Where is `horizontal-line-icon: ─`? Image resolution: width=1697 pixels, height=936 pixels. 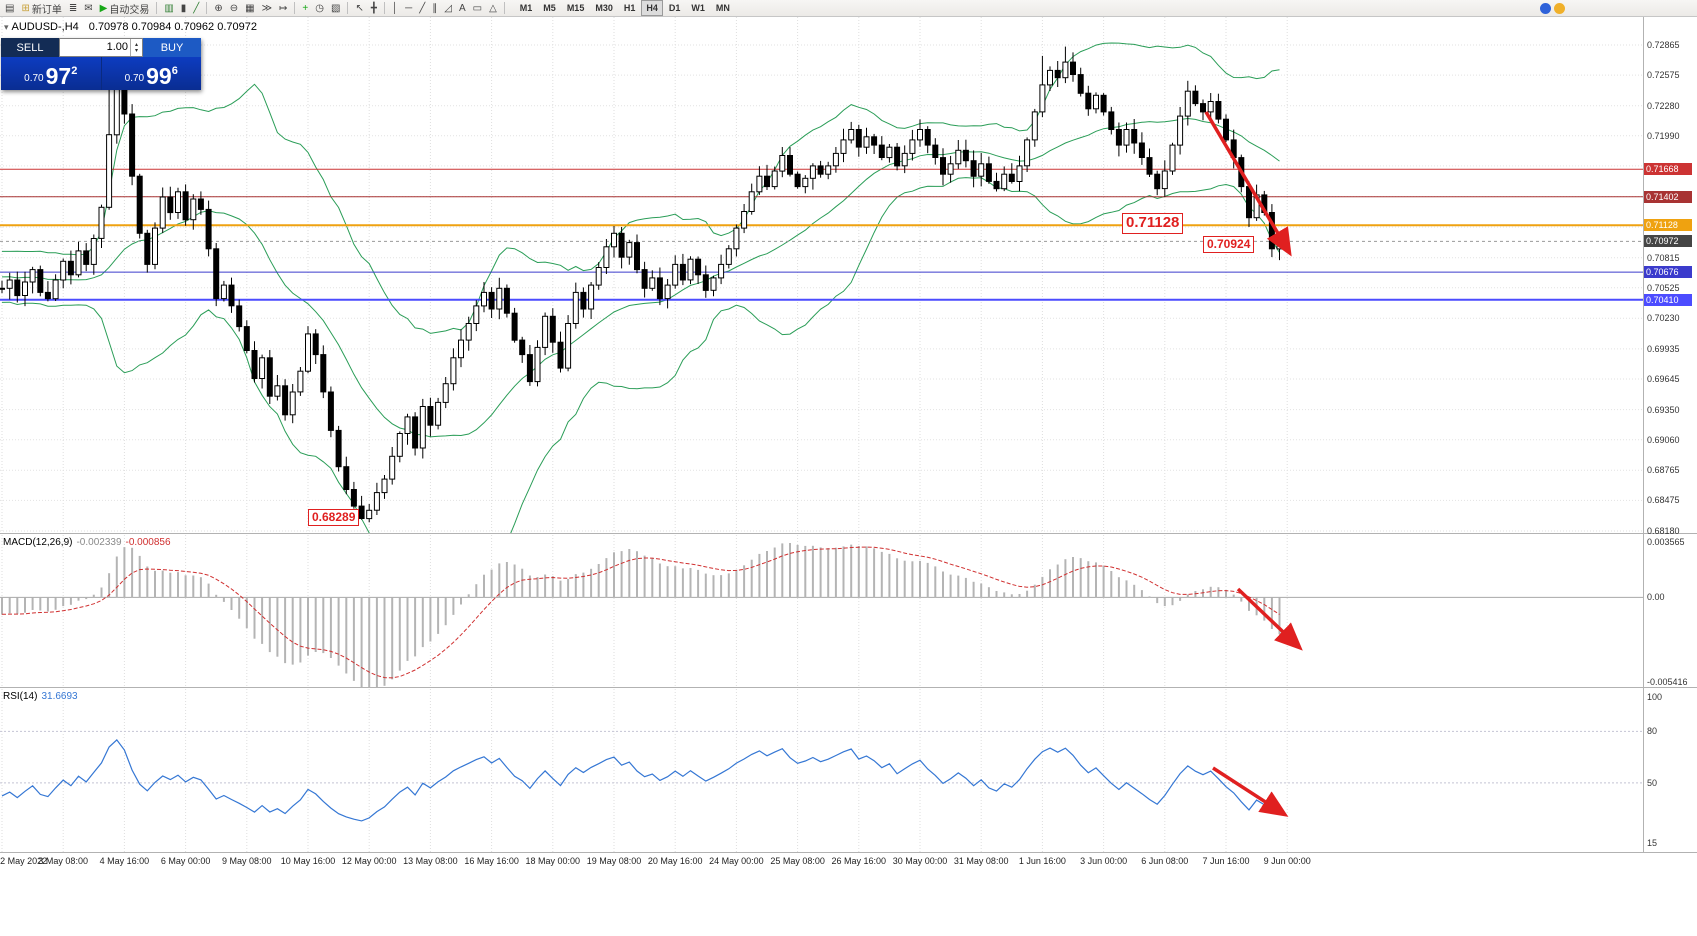 horizontal-line-icon: ─ is located at coordinates (409, 8).